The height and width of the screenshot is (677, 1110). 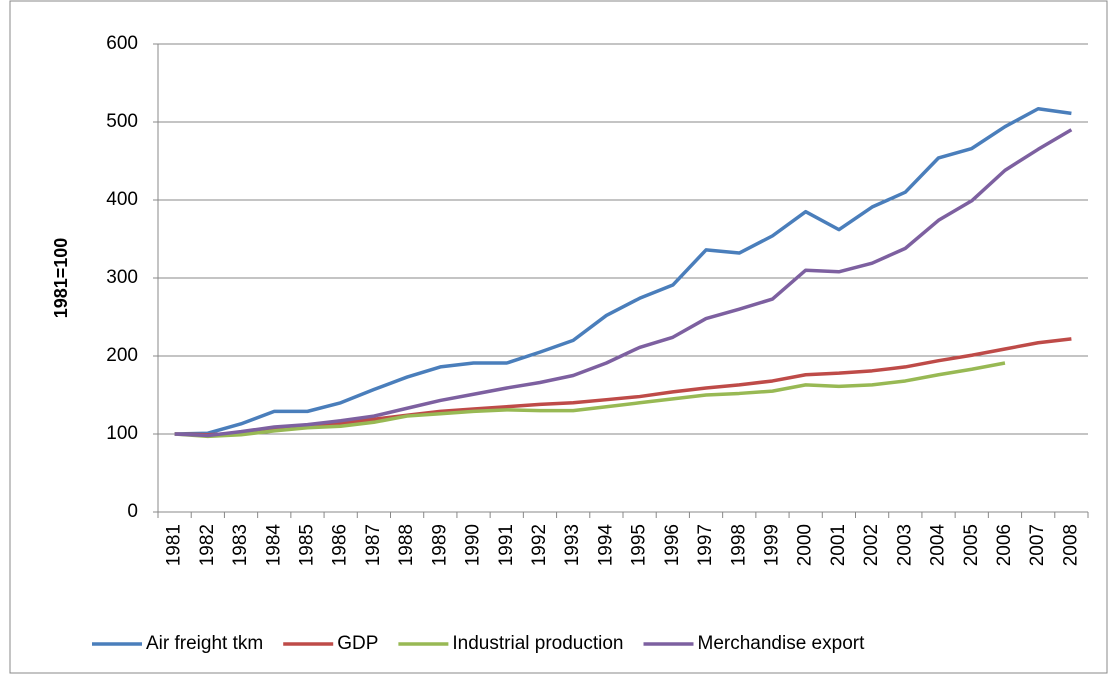 I want to click on x-tick-label: 1983, so click(x=240, y=545).